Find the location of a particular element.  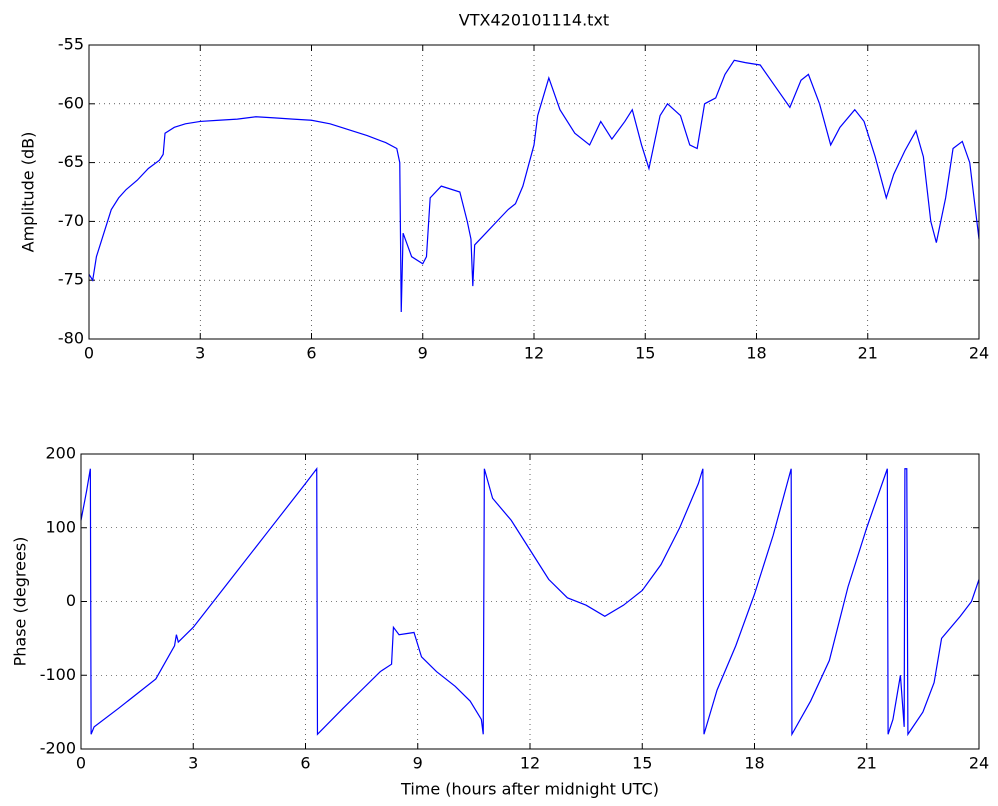

y-tick-label: -200 is located at coordinates (58, 748).